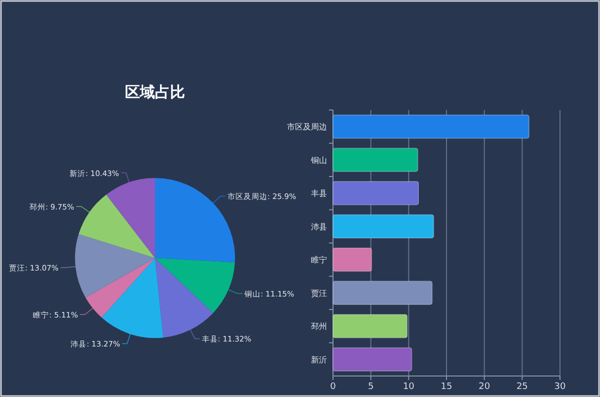 The image size is (600, 397). Describe the element at coordinates (446, 387) in the screenshot. I see `x-tick-label: 15` at that location.